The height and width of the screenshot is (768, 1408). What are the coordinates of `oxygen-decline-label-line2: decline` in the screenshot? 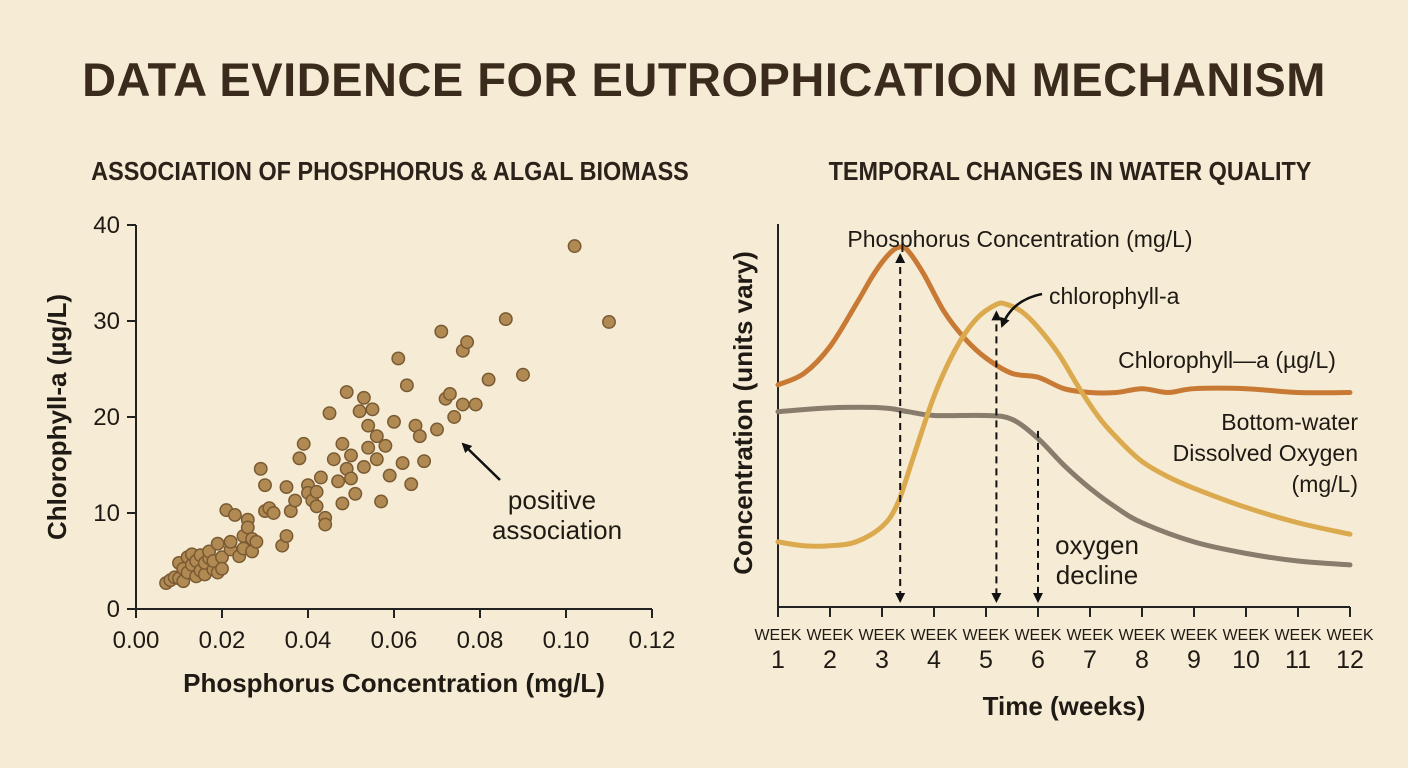 It's located at (1097, 575).